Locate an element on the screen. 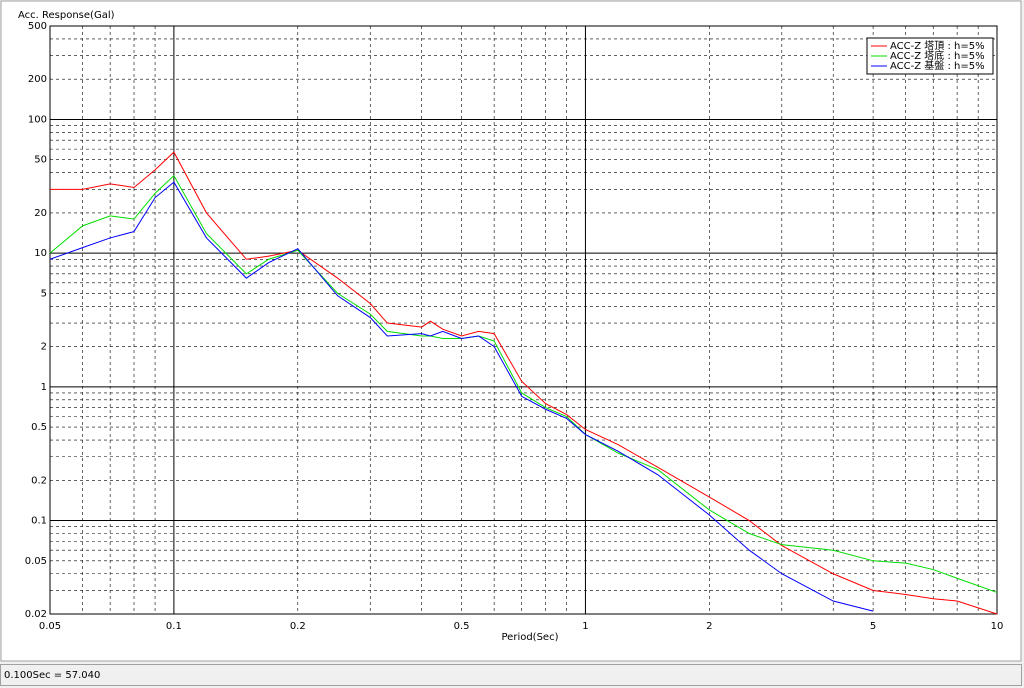 This screenshot has height=688, width=1024. y-tick-label: 0.5 is located at coordinates (39, 427).